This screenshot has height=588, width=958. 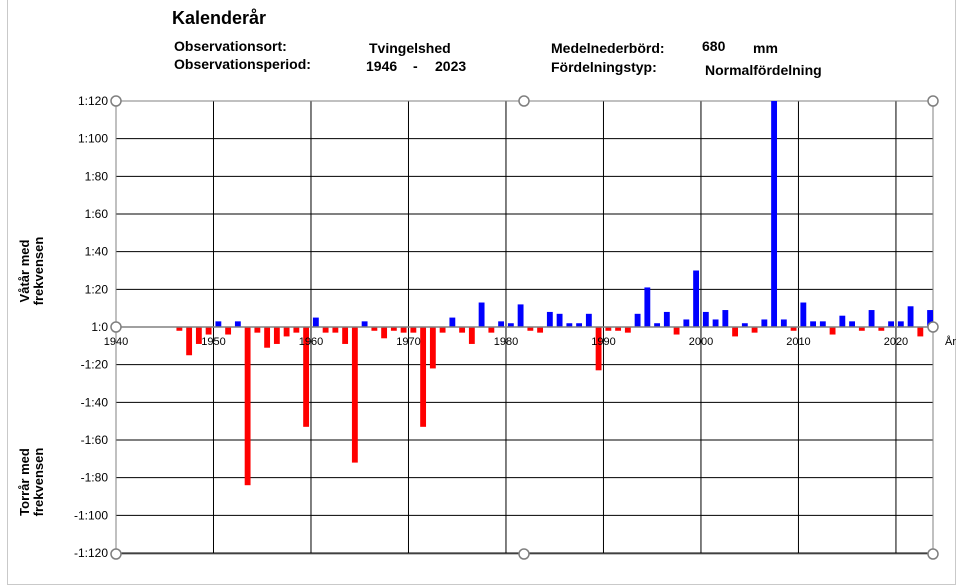 I want to click on bar-1946, so click(x=179, y=329).